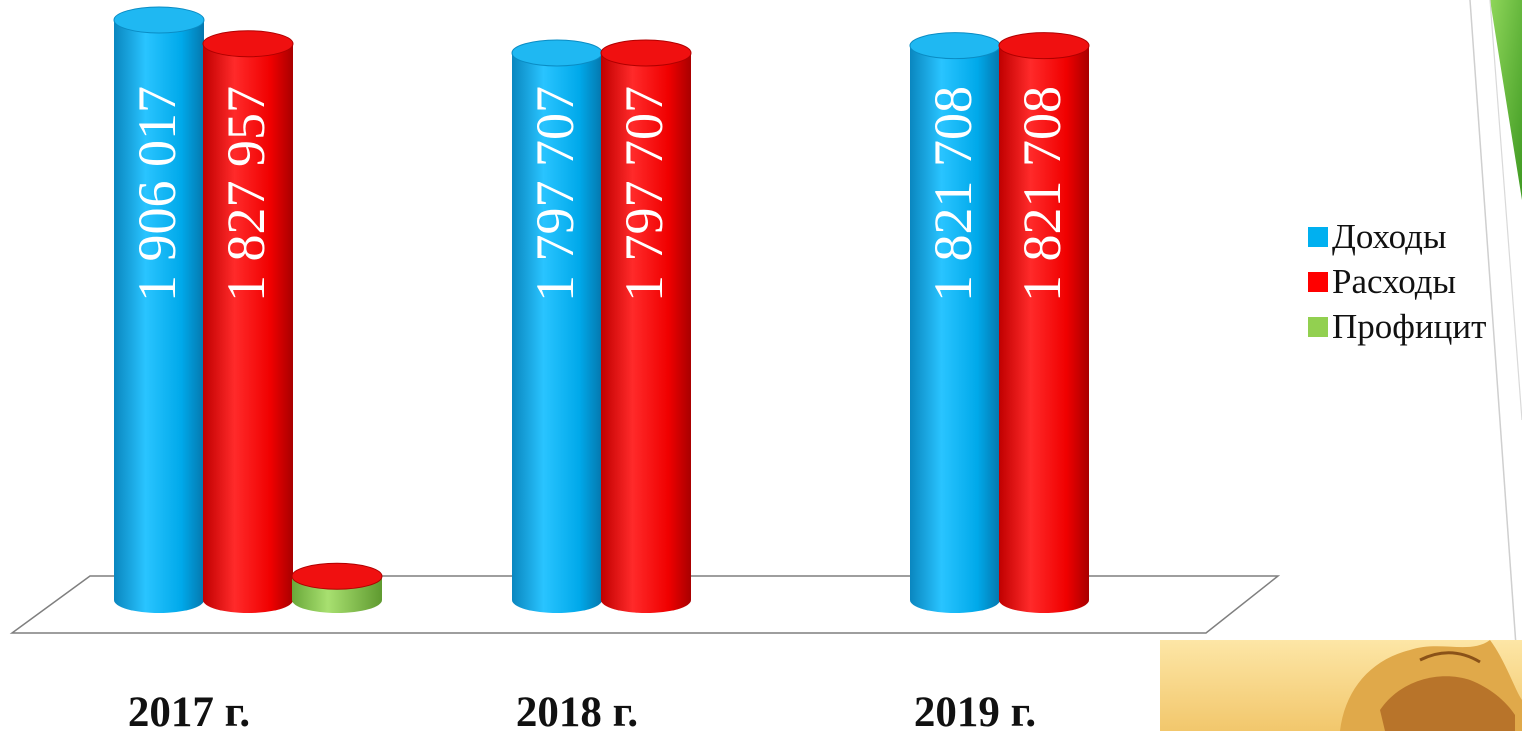 This screenshot has width=1522, height=736. Describe the element at coordinates (189, 710) in the screenshot. I see `category-label-1: 2017 г.` at that location.